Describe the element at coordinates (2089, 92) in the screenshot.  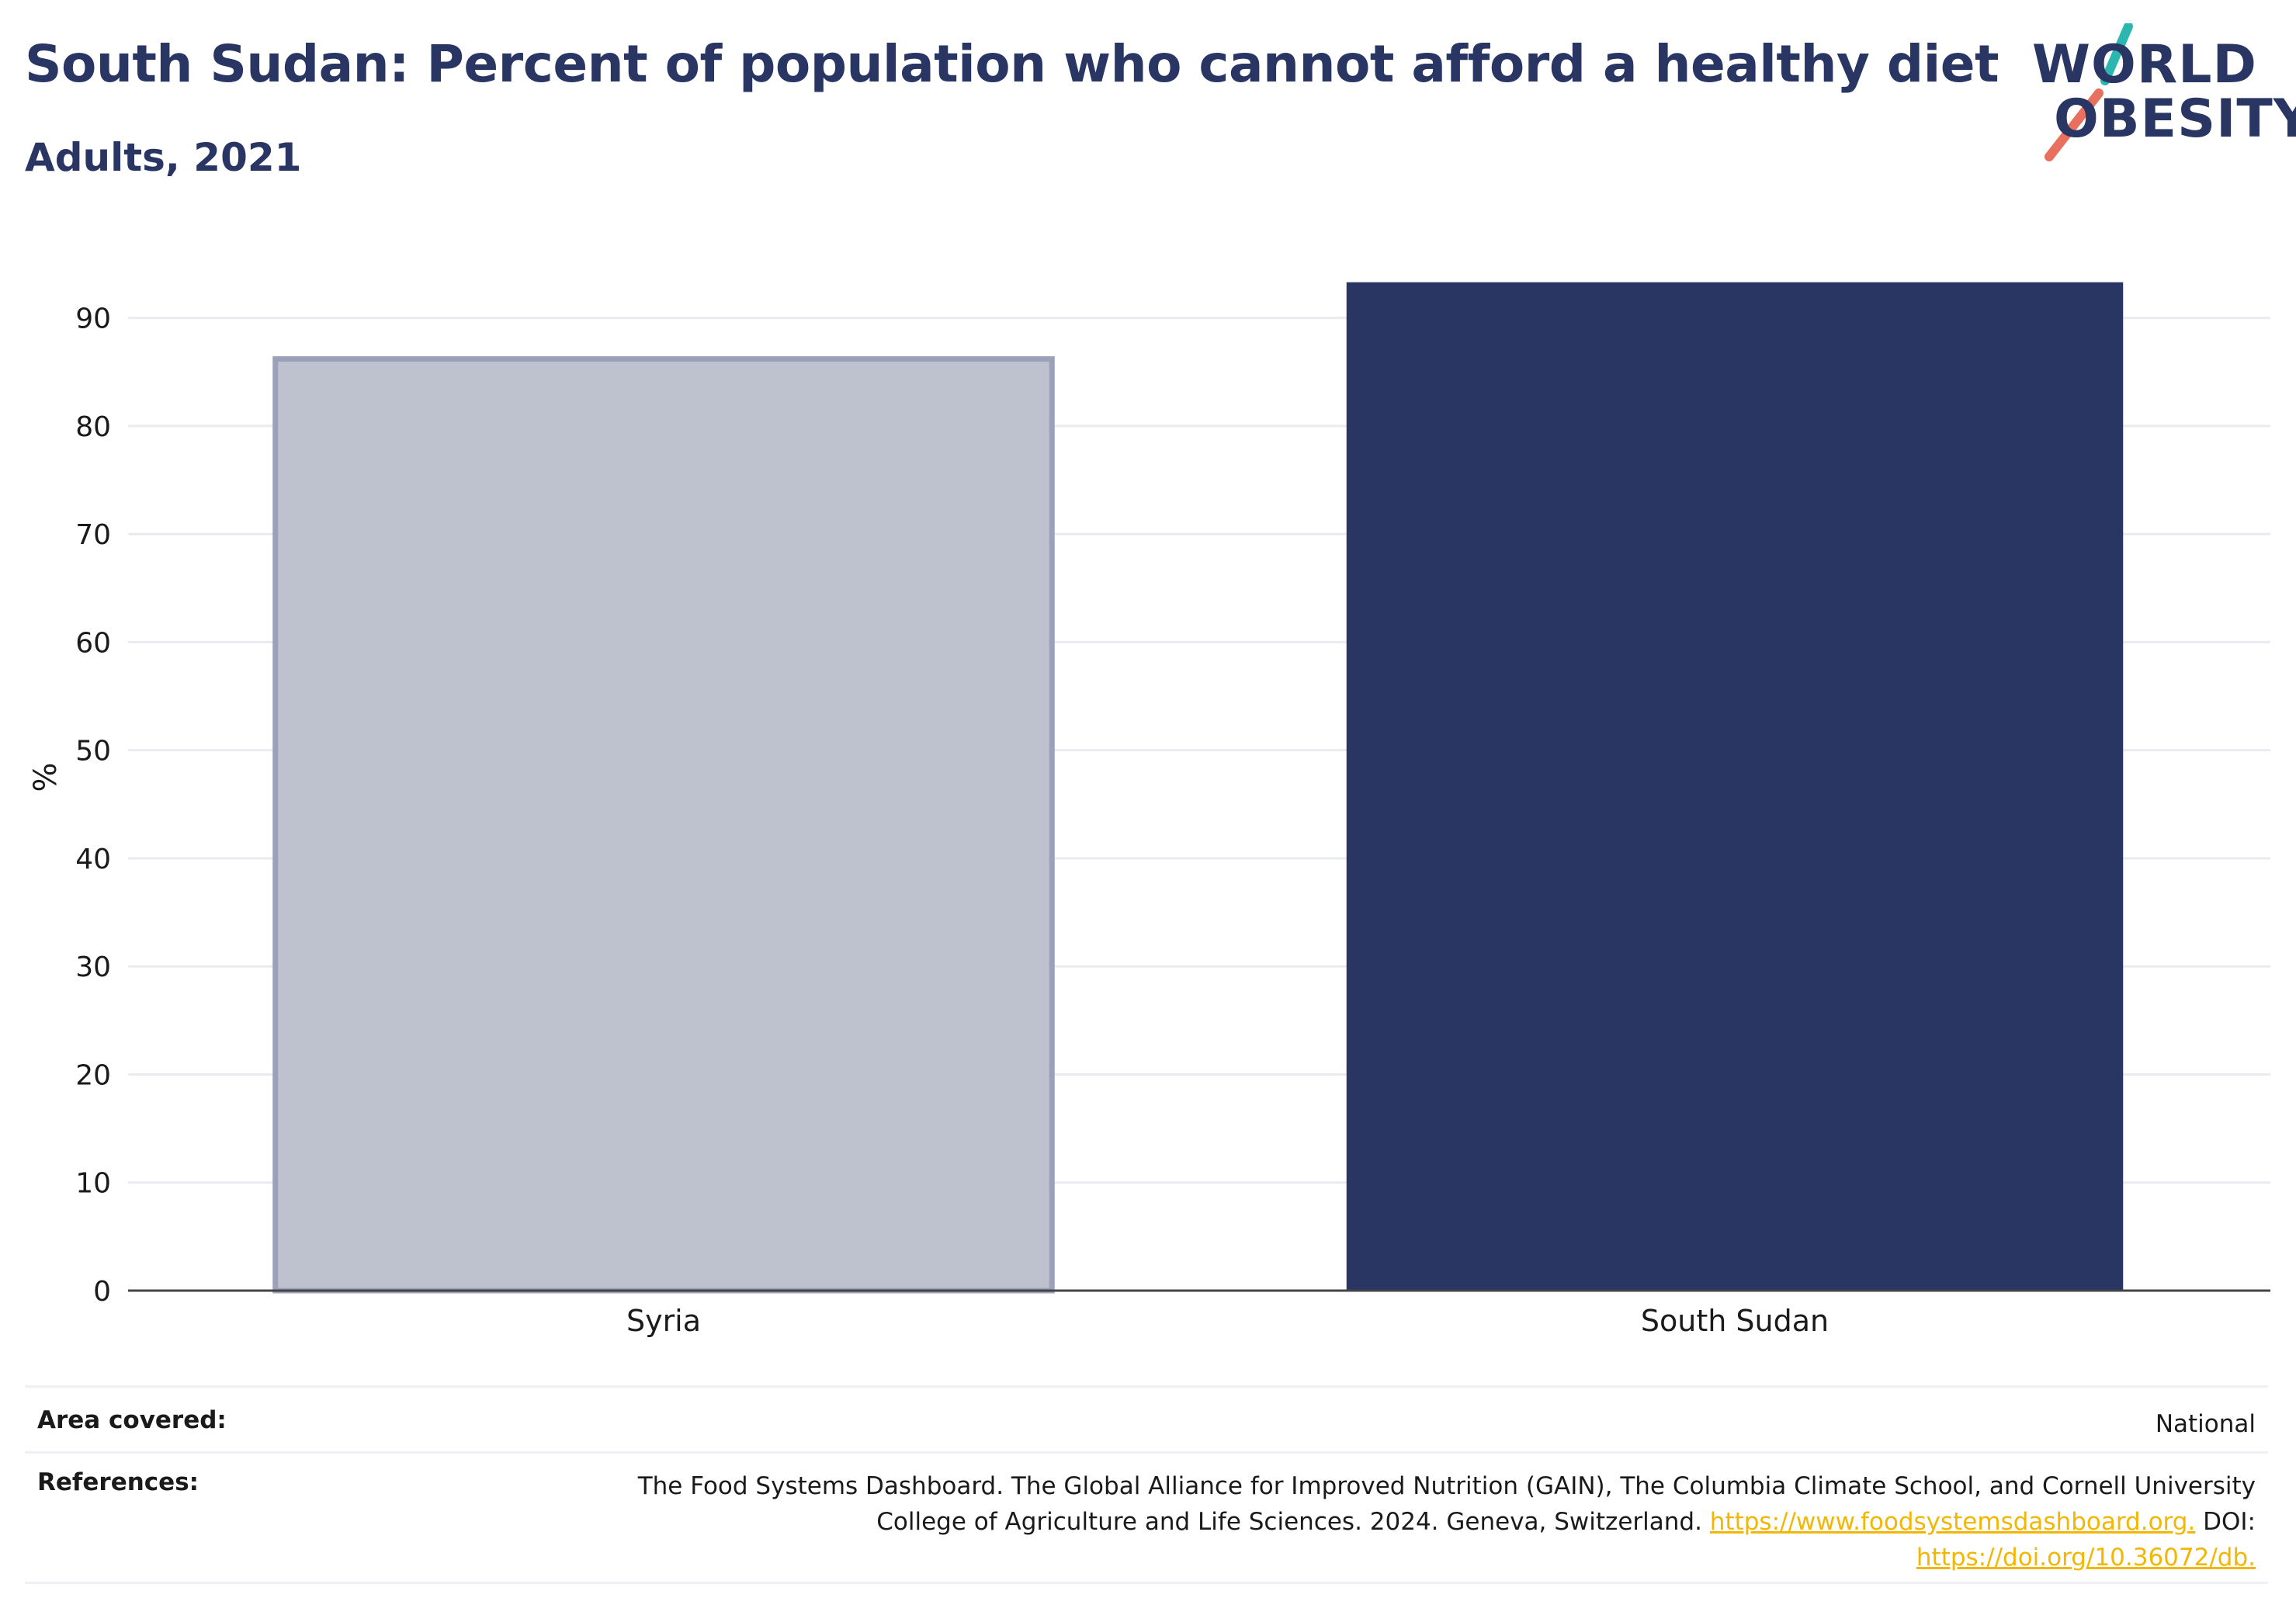
I see `logo-slash-icon` at that location.